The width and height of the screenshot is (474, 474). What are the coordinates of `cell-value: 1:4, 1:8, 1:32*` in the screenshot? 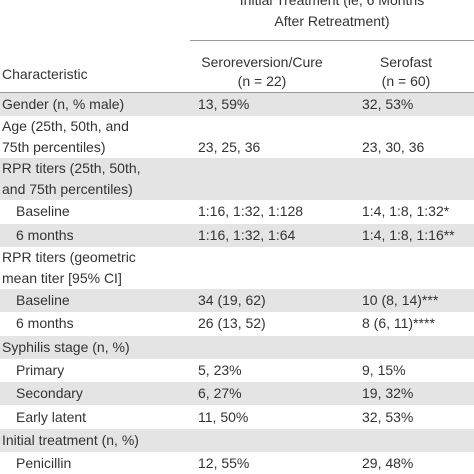 It's located at (406, 211).